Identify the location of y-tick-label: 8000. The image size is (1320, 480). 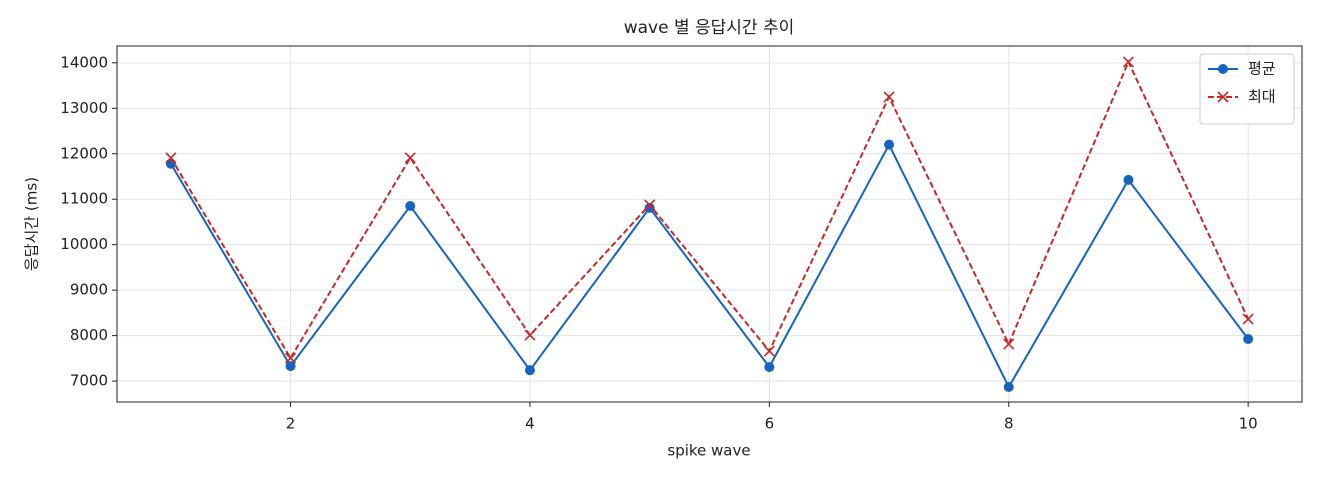
(89, 335).